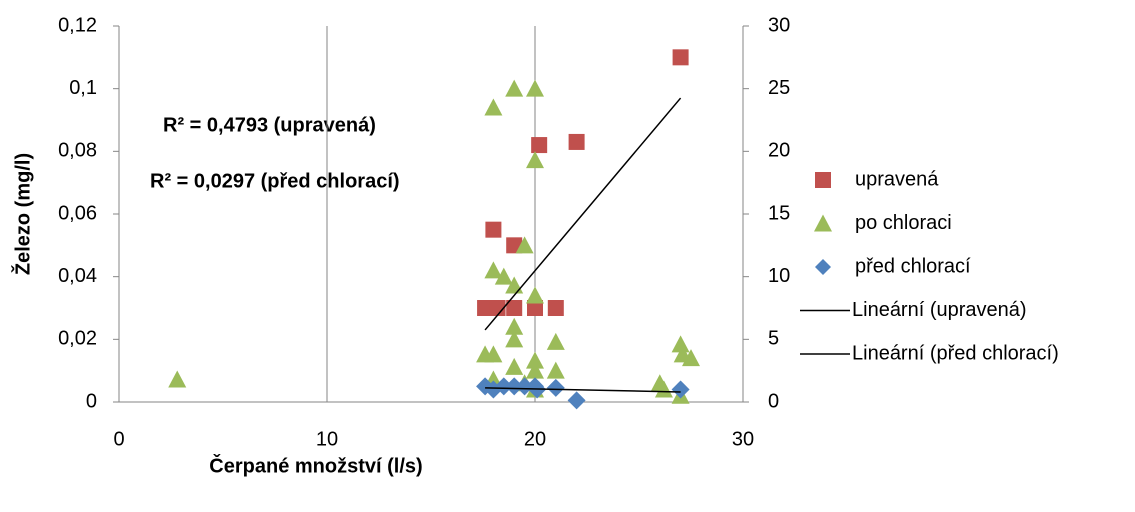 The image size is (1135, 512). I want to click on y-tick-label: 0,1, so click(83, 88).